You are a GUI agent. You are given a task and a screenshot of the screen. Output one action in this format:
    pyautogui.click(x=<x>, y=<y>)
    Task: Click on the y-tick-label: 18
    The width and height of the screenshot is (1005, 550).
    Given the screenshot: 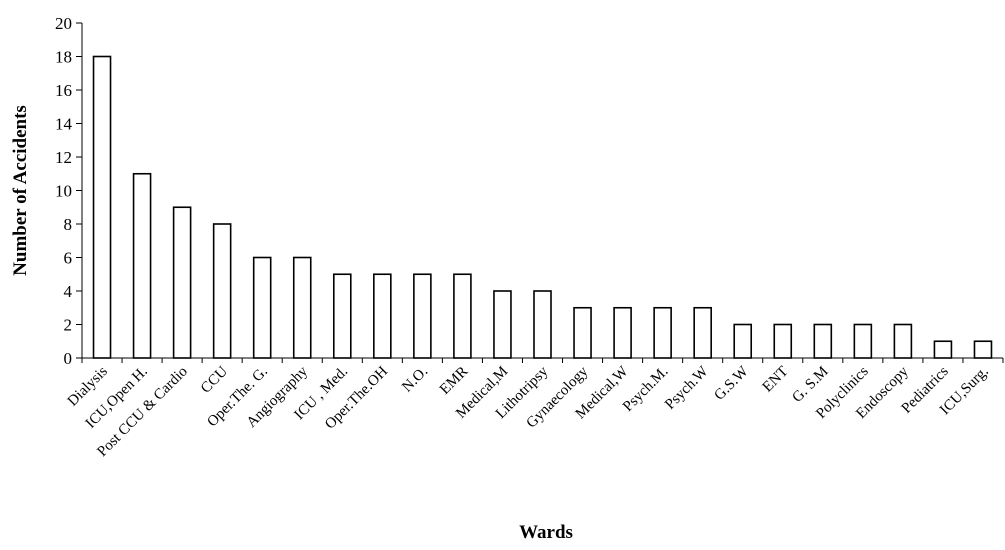 What is the action you would take?
    pyautogui.click(x=63, y=57)
    